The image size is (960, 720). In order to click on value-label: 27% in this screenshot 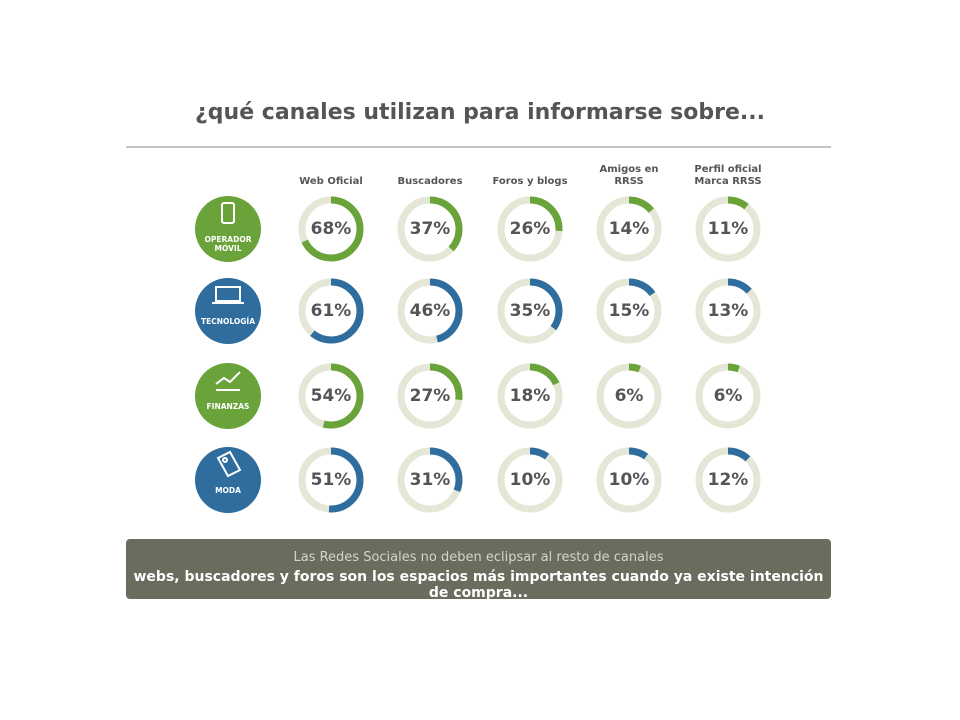, I will do `click(430, 396)`.